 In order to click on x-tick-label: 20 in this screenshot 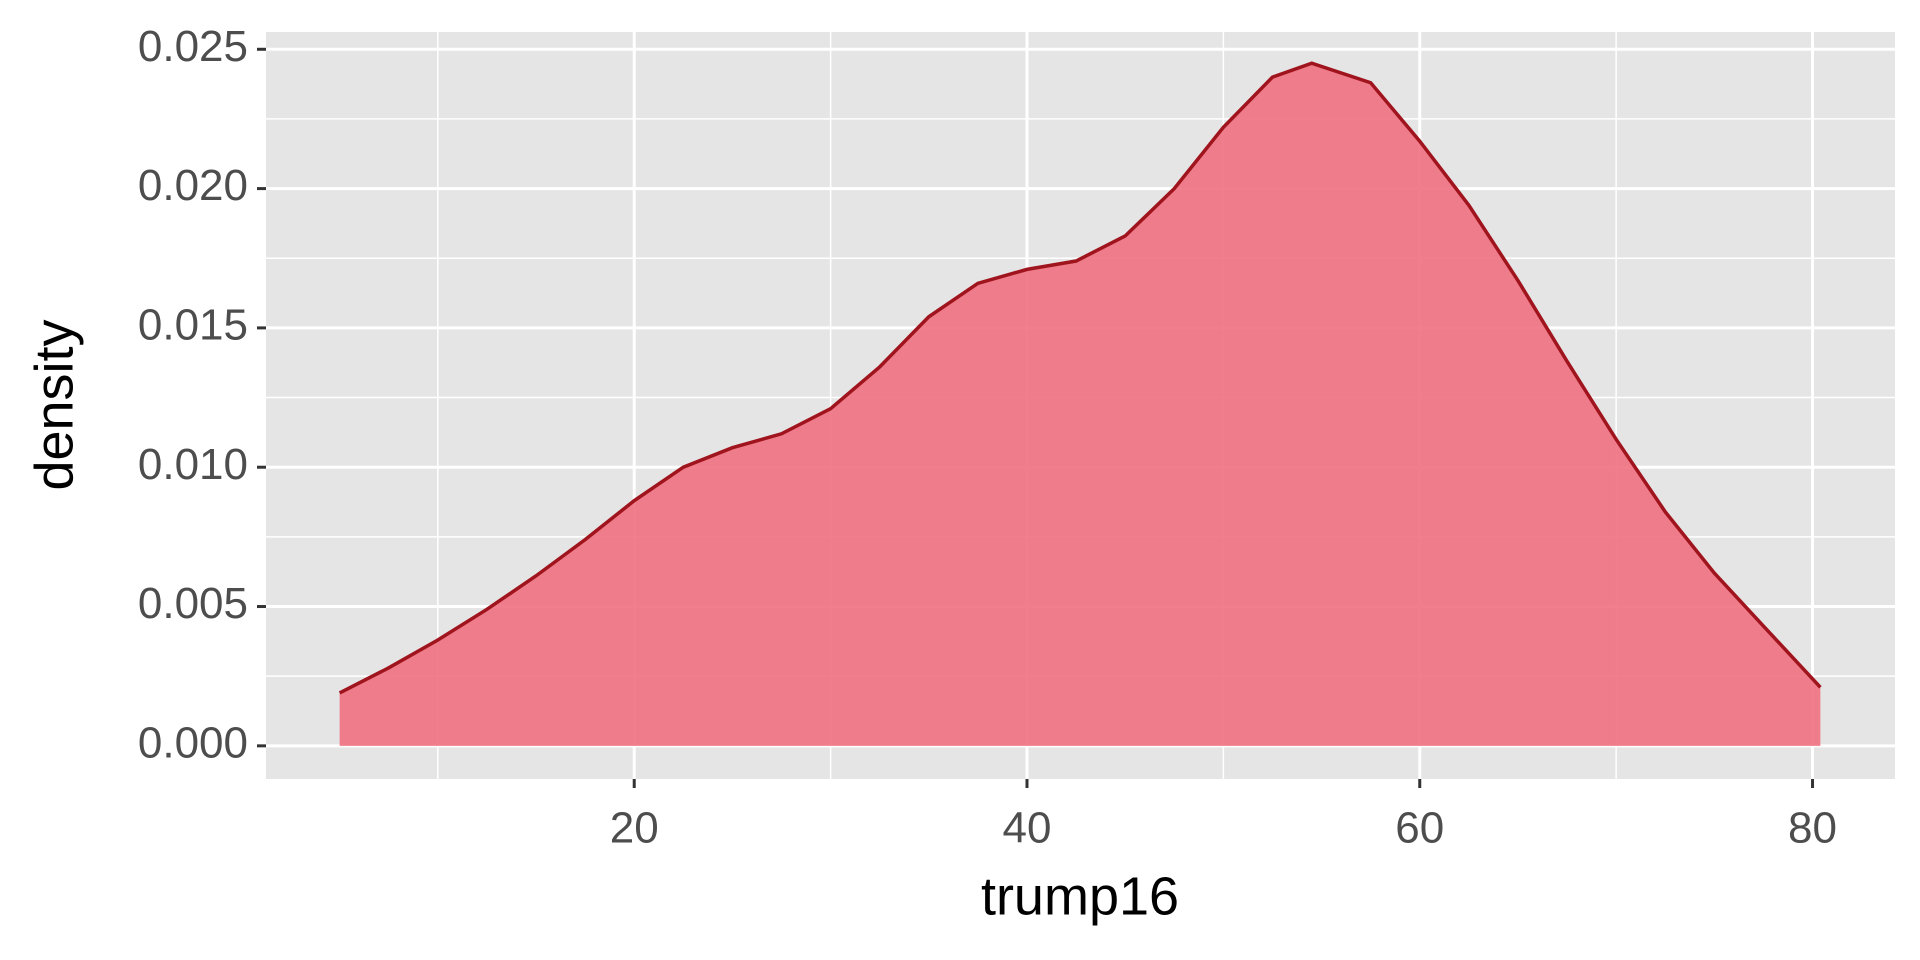, I will do `click(634, 828)`.